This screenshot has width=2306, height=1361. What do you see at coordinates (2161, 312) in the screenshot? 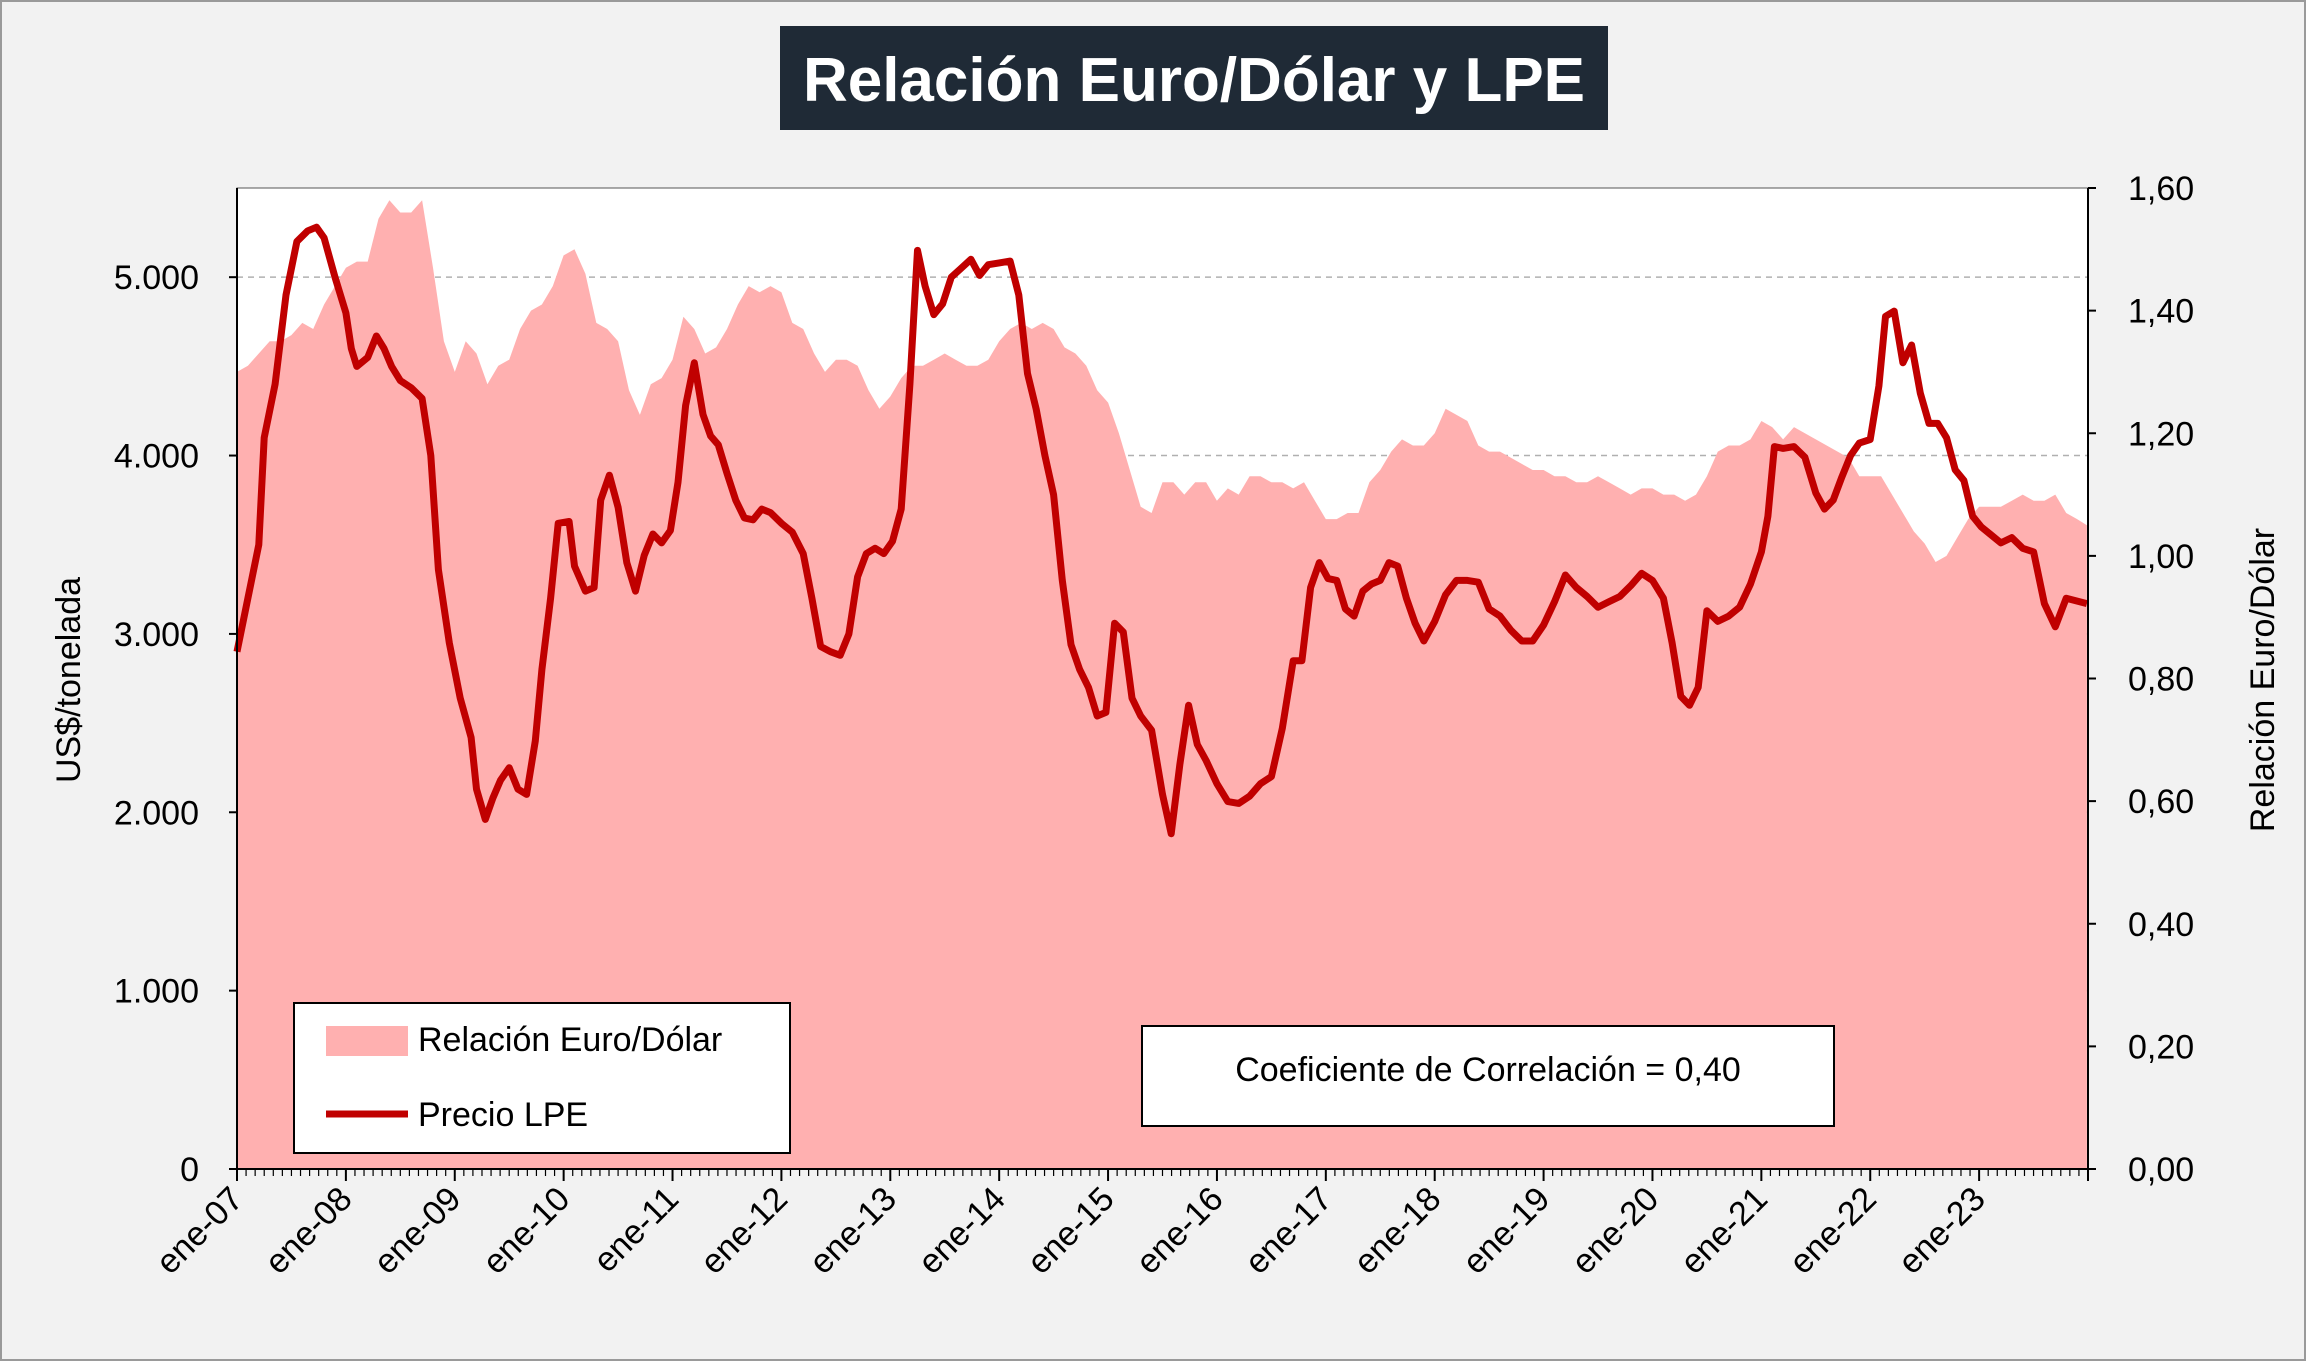
I see `right-tick-label: 1,40` at bounding box center [2161, 312].